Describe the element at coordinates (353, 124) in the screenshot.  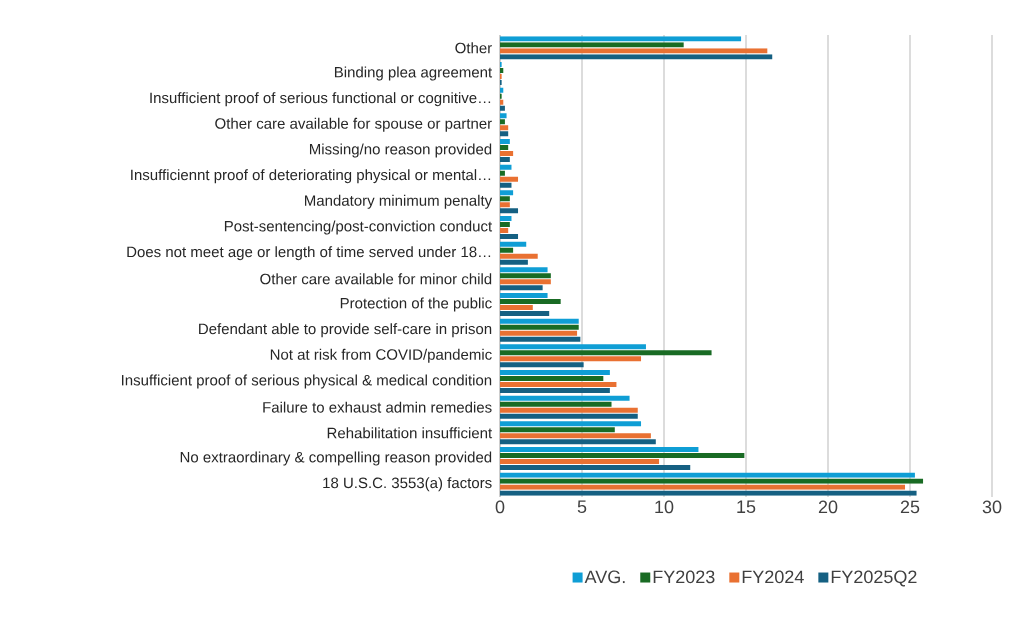
I see `y-tick-label: Other care available for spouse or partner` at that location.